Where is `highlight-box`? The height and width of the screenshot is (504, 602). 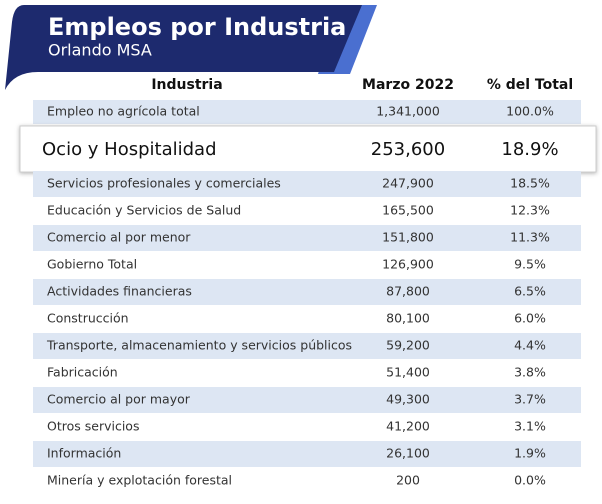 highlight-box is located at coordinates (308, 149).